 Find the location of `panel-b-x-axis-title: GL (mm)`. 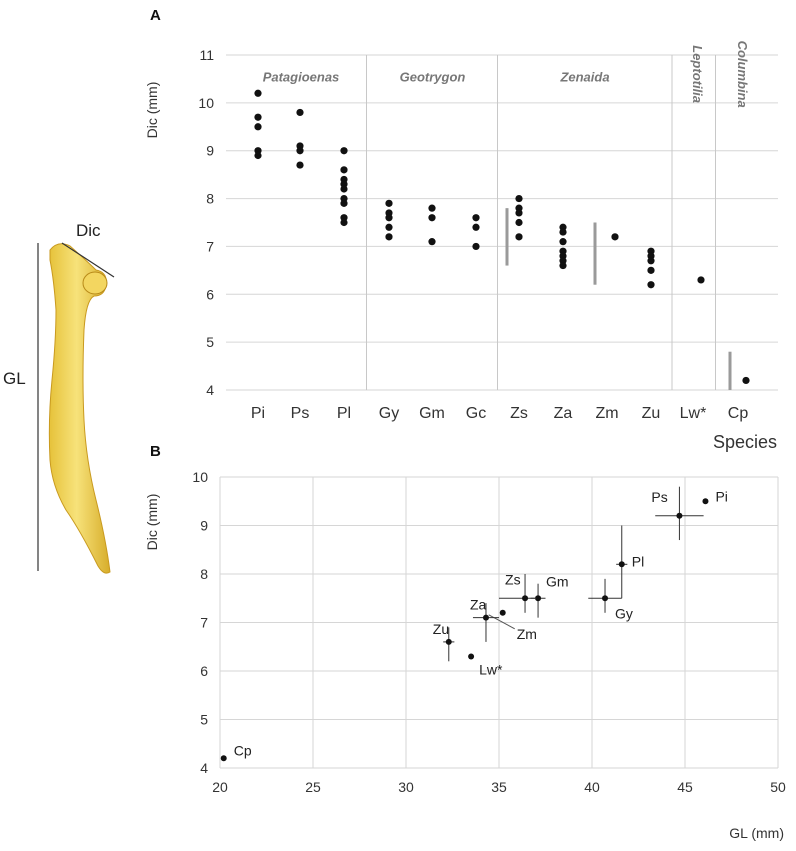

panel-b-x-axis-title: GL (mm) is located at coordinates (756, 833).